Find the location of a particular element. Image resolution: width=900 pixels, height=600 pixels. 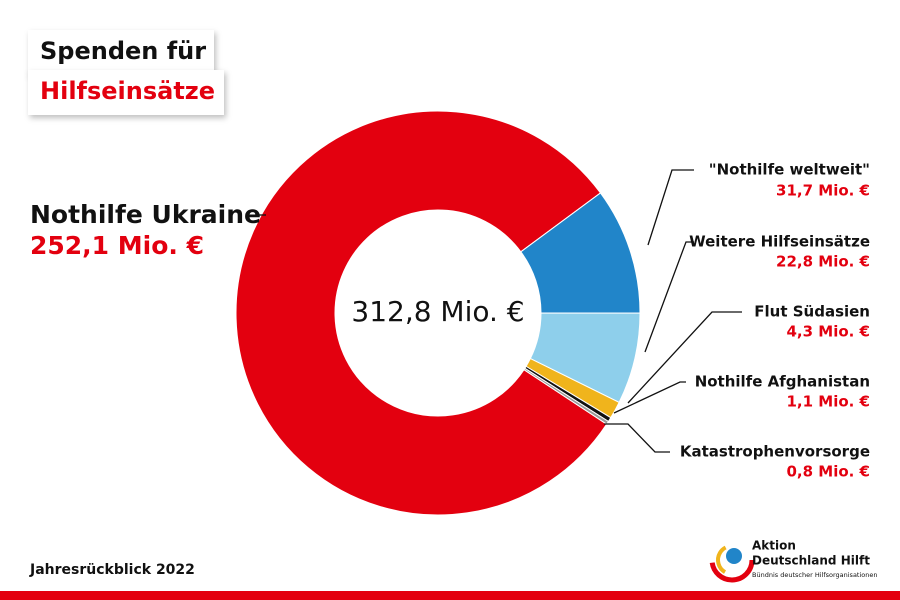

slice-label: "Nothilfe weltweit" is located at coordinates (789, 170).